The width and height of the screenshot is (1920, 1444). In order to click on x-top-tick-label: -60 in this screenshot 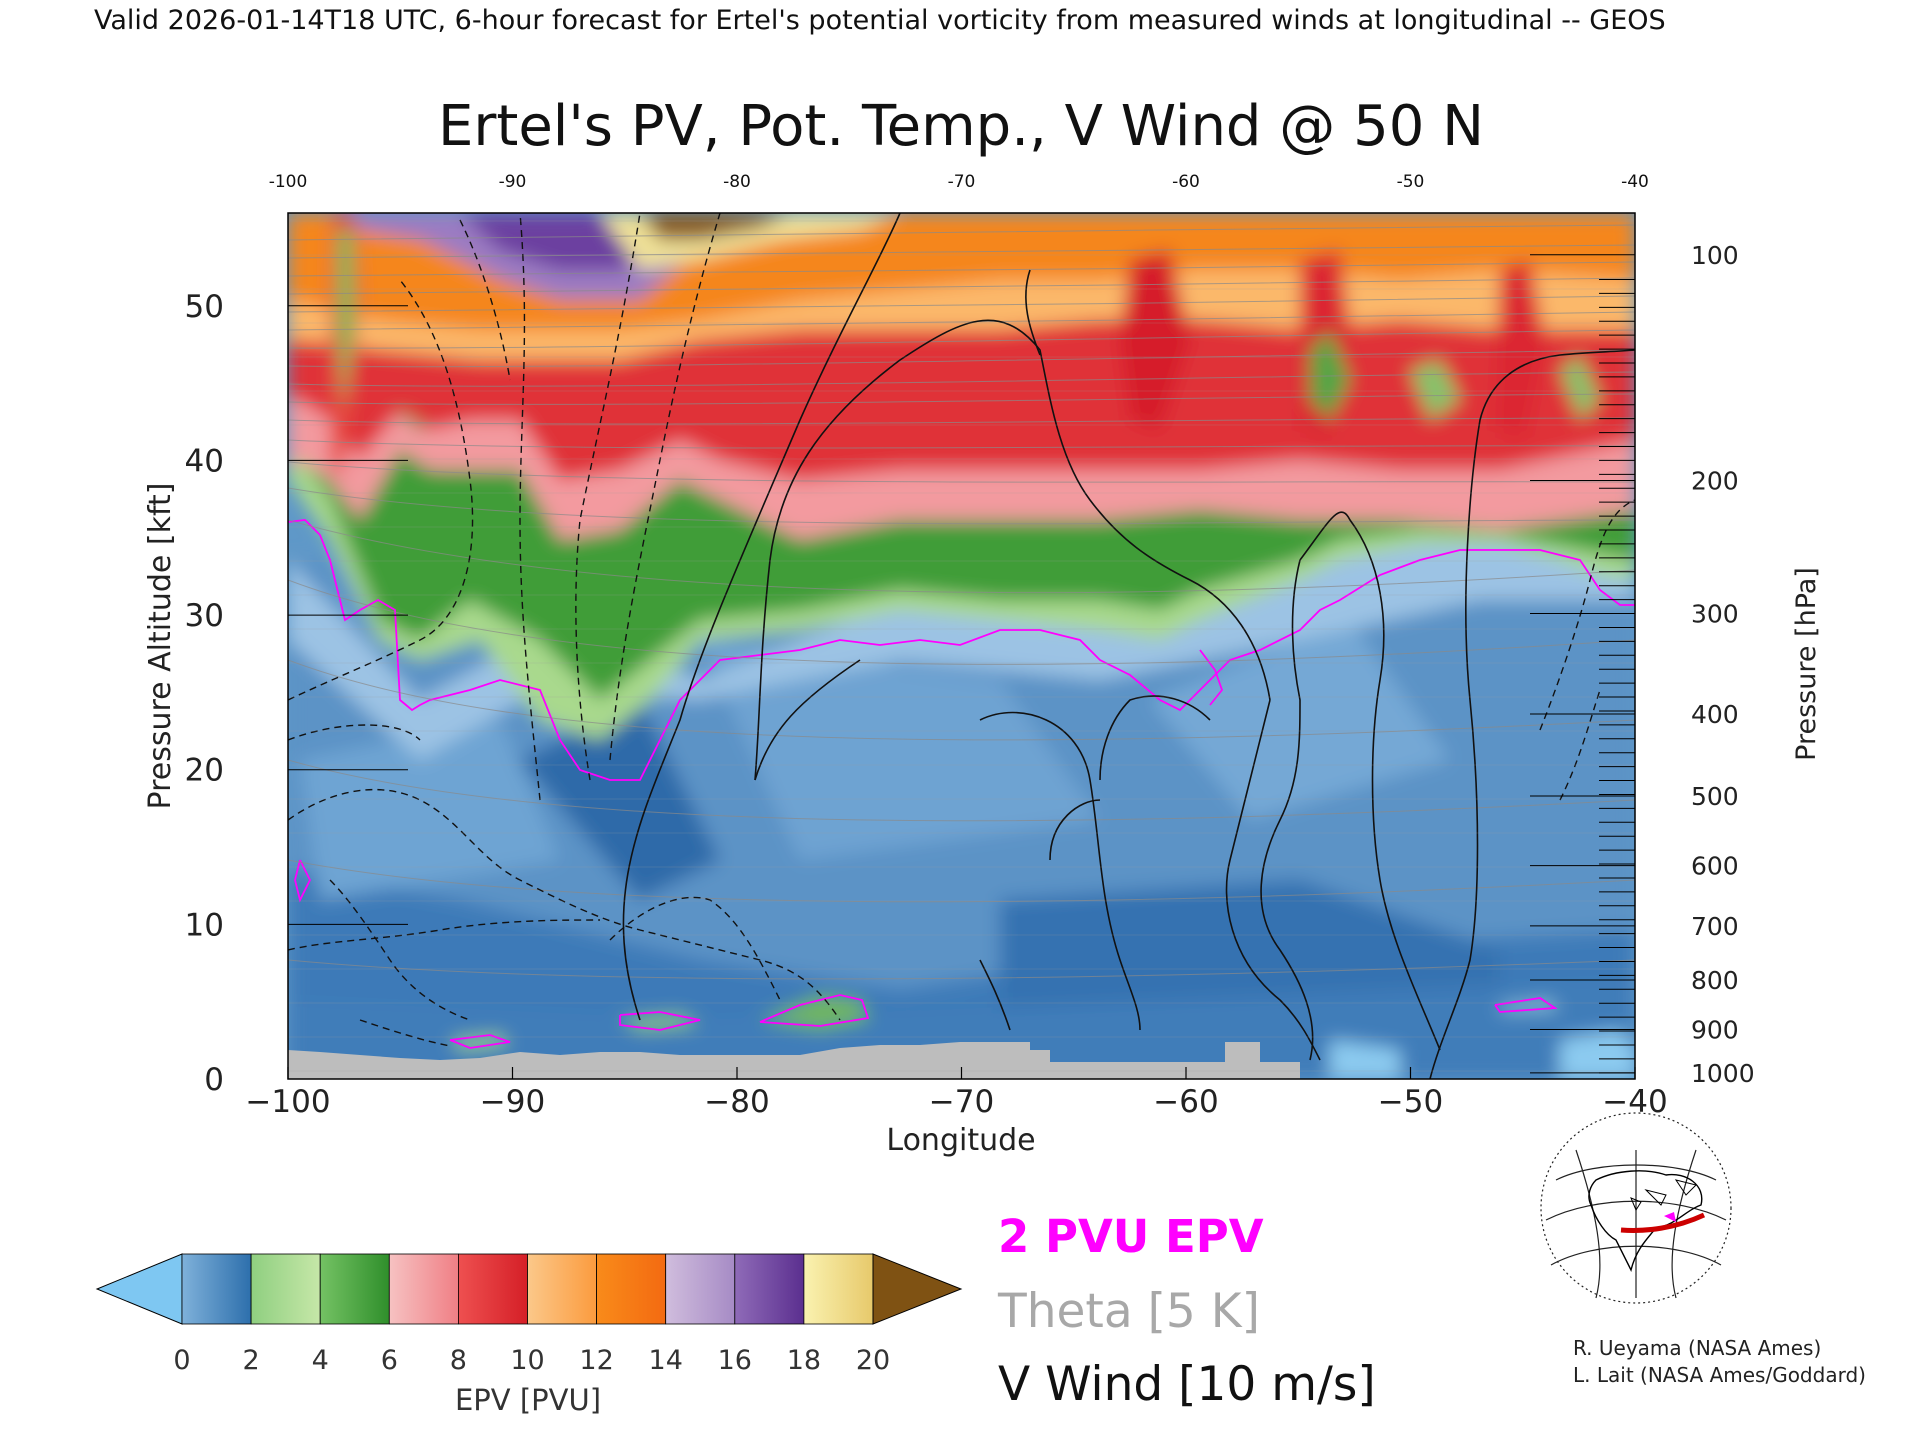, I will do `click(1186, 182)`.